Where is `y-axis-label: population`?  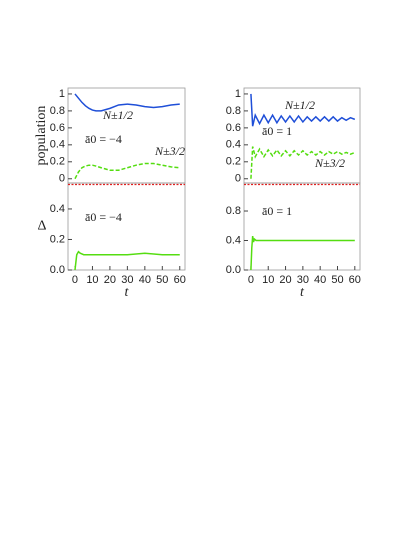 y-axis-label: population is located at coordinates (41, 136).